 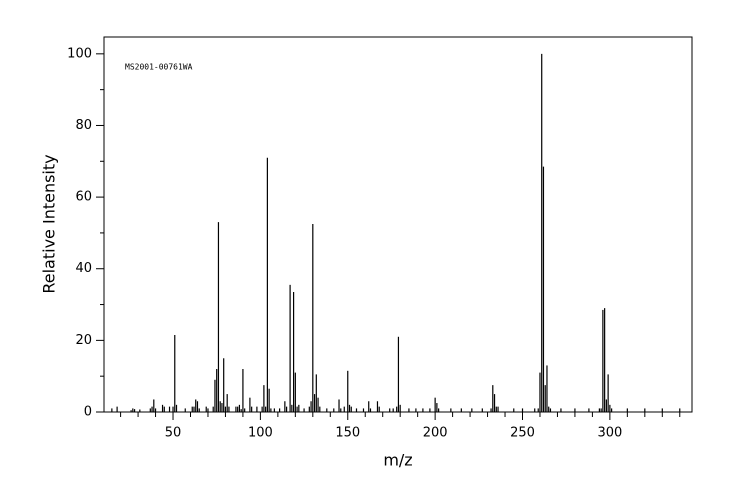 What do you see at coordinates (159, 67) in the screenshot?
I see `chart-title: MS2001-00761WA` at bounding box center [159, 67].